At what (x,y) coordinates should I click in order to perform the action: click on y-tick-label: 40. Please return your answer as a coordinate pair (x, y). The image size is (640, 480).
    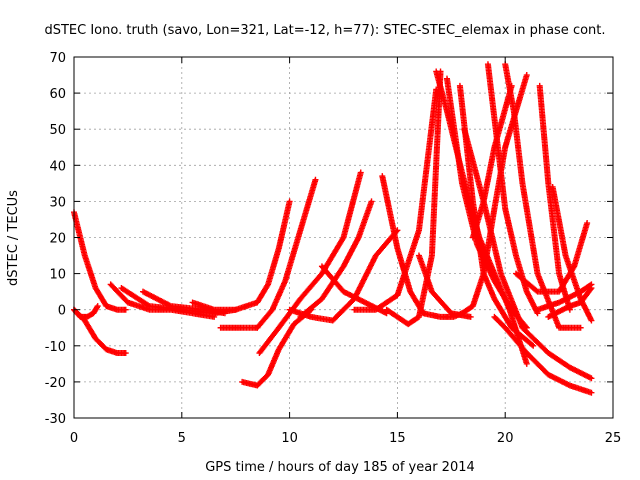
    Looking at the image, I should click on (57, 166).